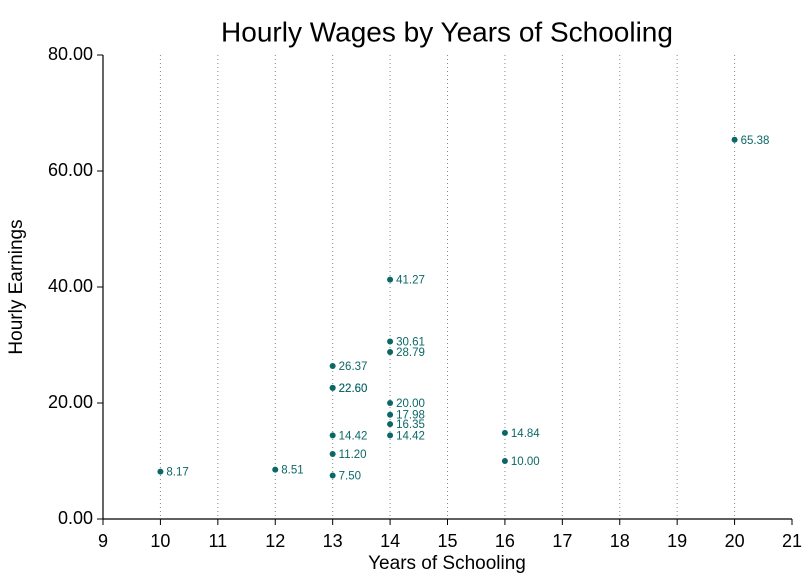 This screenshot has width=809, height=578. What do you see at coordinates (792, 541) in the screenshot?
I see `x-tick-label: 21` at bounding box center [792, 541].